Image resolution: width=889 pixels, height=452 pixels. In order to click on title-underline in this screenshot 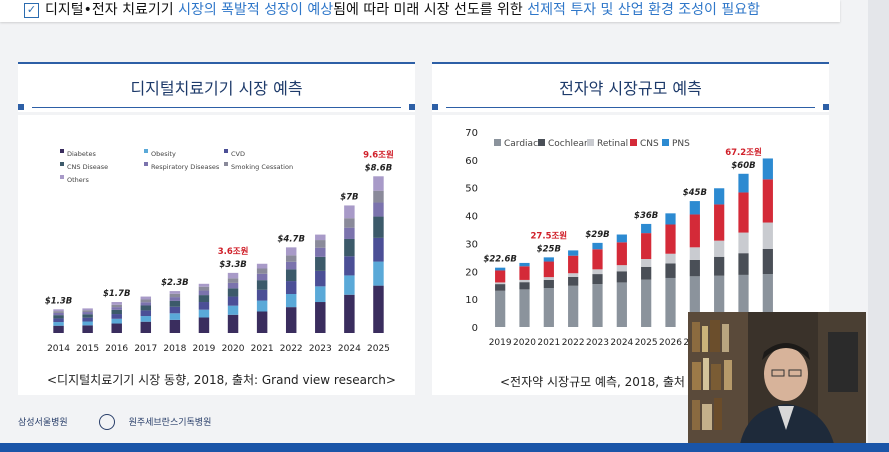, I will do `click(216, 107)`.